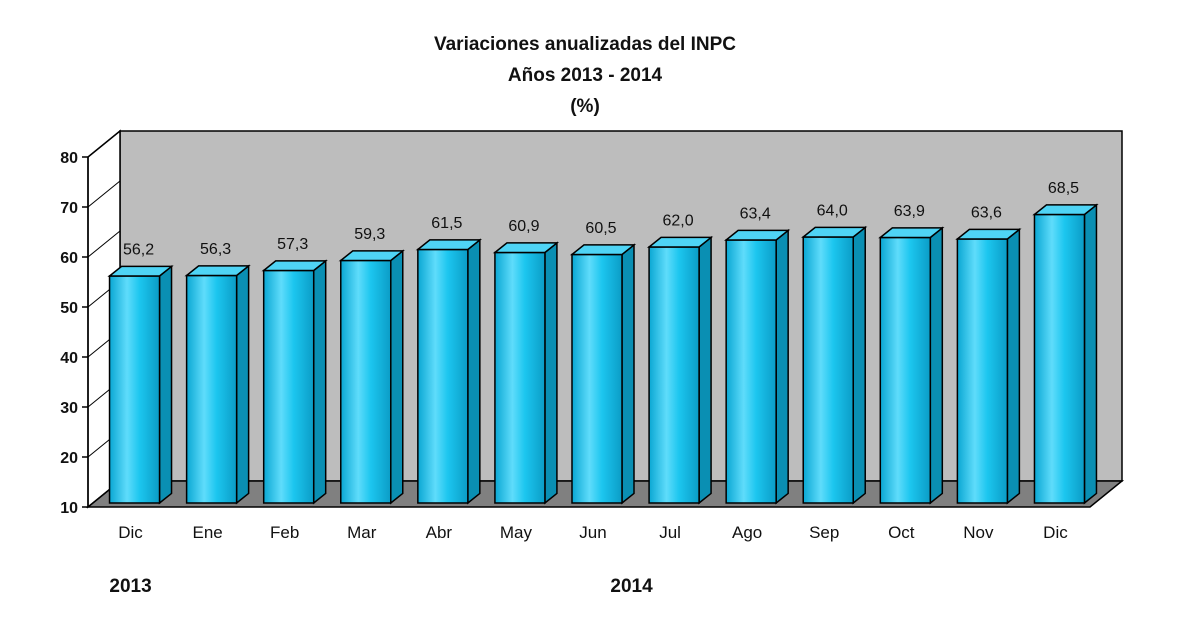 This screenshot has height=622, width=1193. What do you see at coordinates (130, 586) in the screenshot?
I see `year-label: 2013` at bounding box center [130, 586].